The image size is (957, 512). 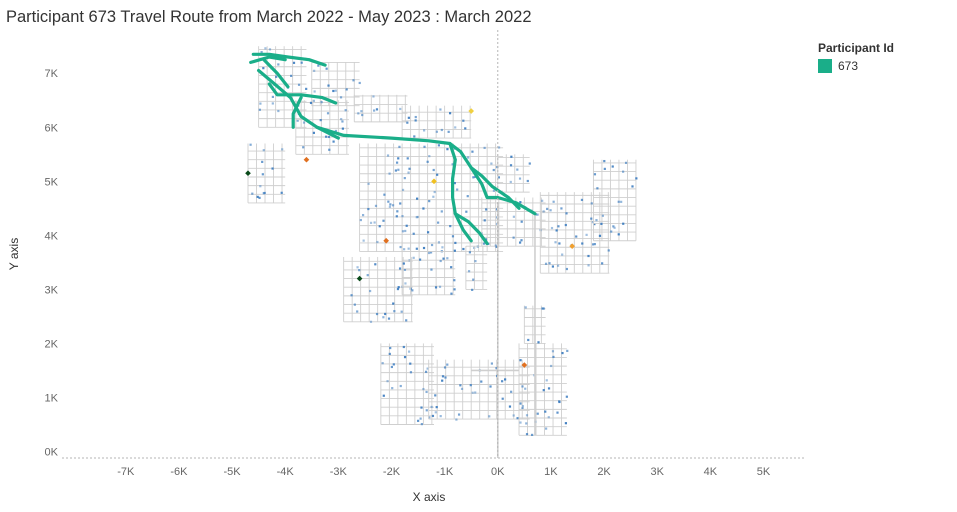 I want to click on legend-title: Participant Id, so click(x=856, y=48).